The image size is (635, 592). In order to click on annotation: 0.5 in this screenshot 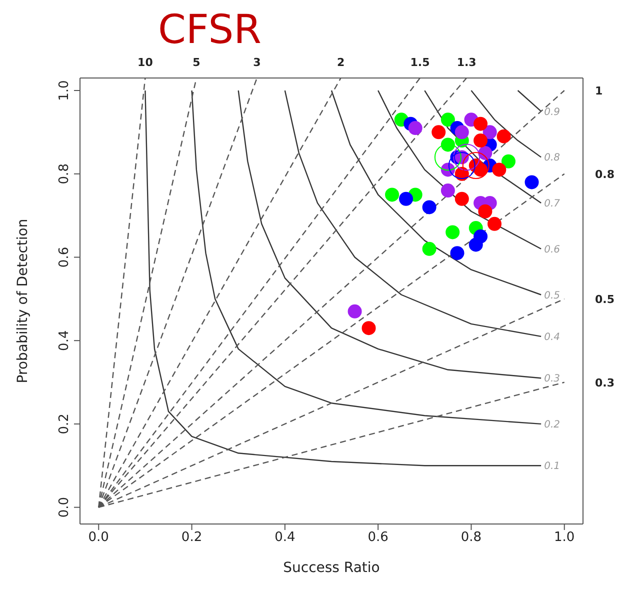, I will do `click(552, 296)`.